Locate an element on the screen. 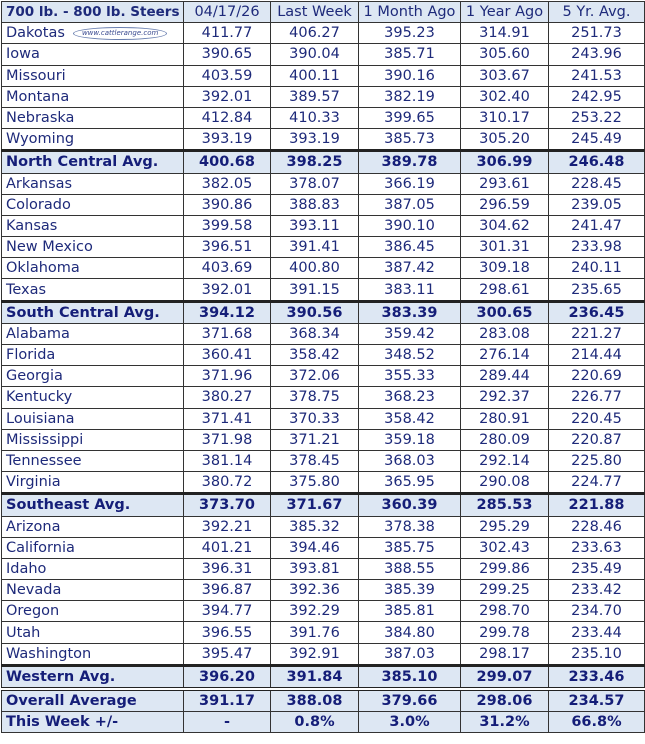 The image size is (645, 744). header-weight-class: 700 lb. - 800 lb. Steers is located at coordinates (92, 12).